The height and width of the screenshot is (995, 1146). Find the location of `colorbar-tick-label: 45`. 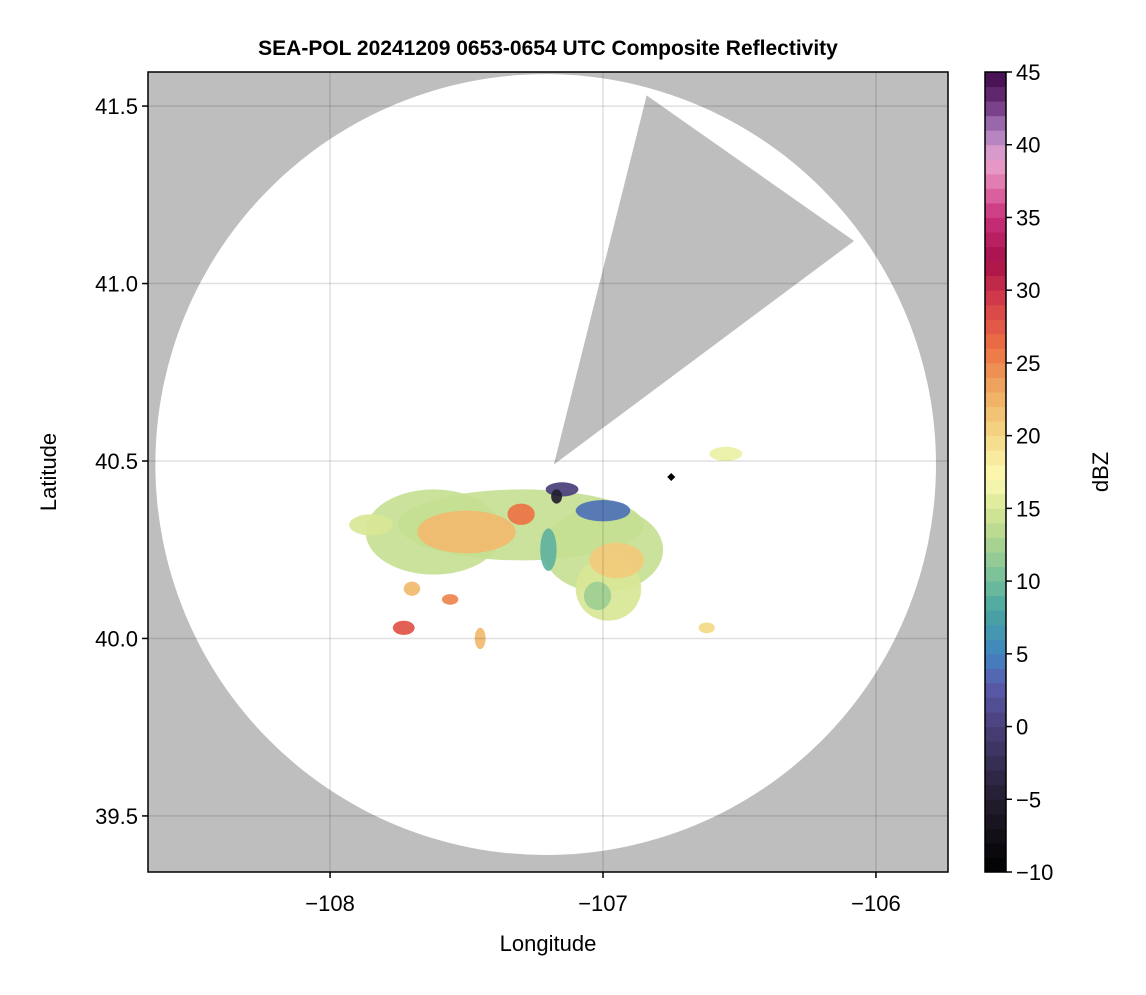

colorbar-tick-label: 45 is located at coordinates (1028, 72).